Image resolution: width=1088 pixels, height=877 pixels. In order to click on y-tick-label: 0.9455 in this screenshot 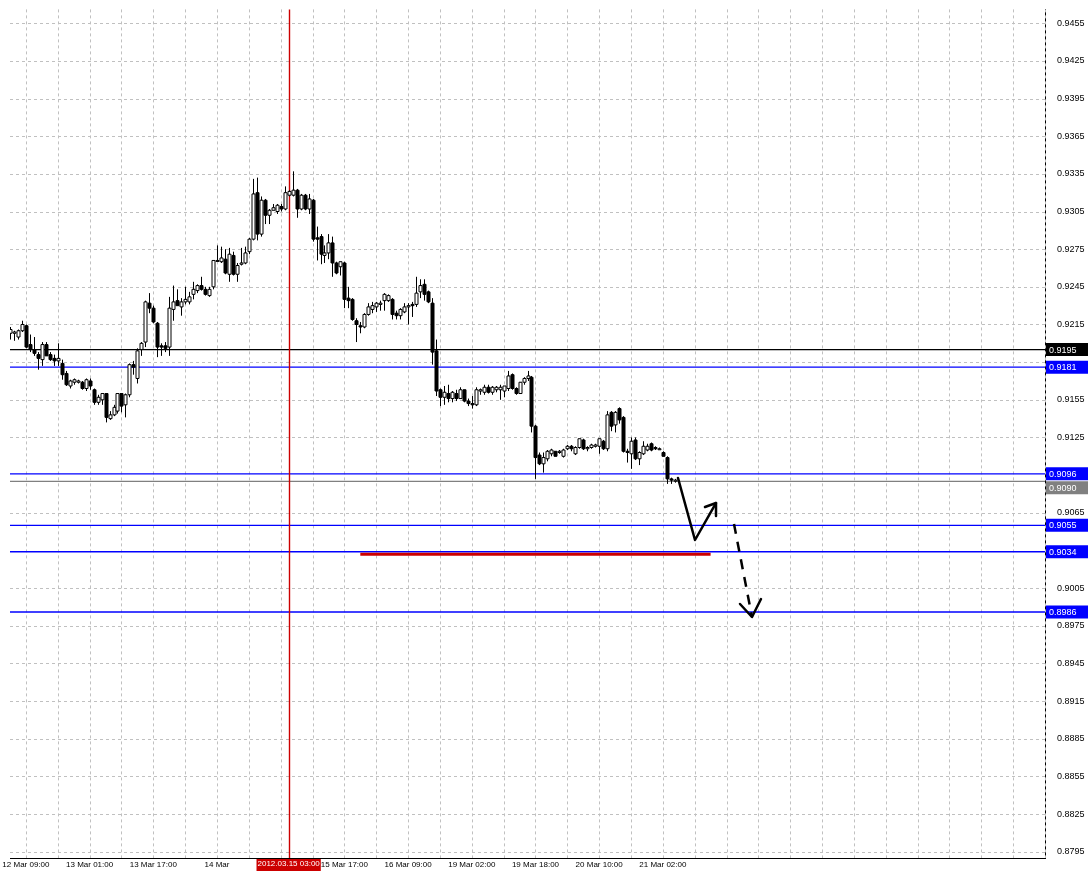, I will do `click(1071, 22)`.